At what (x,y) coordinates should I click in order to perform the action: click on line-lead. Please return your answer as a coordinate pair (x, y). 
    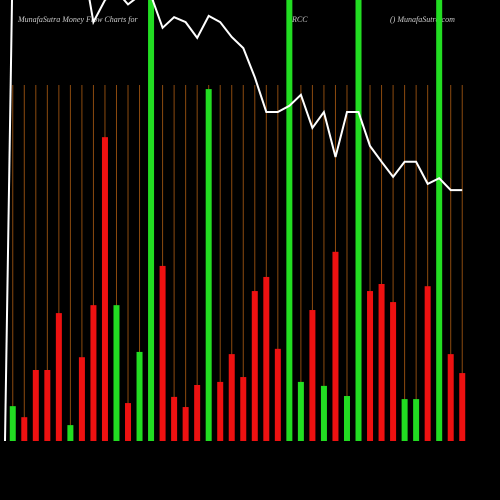
    Looking at the image, I should click on (8, 221).